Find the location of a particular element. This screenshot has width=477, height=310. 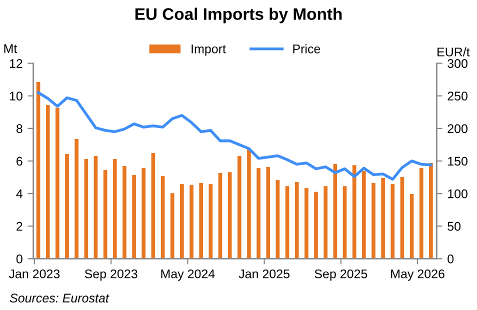

y-tick-label: 2 is located at coordinates (19, 226).